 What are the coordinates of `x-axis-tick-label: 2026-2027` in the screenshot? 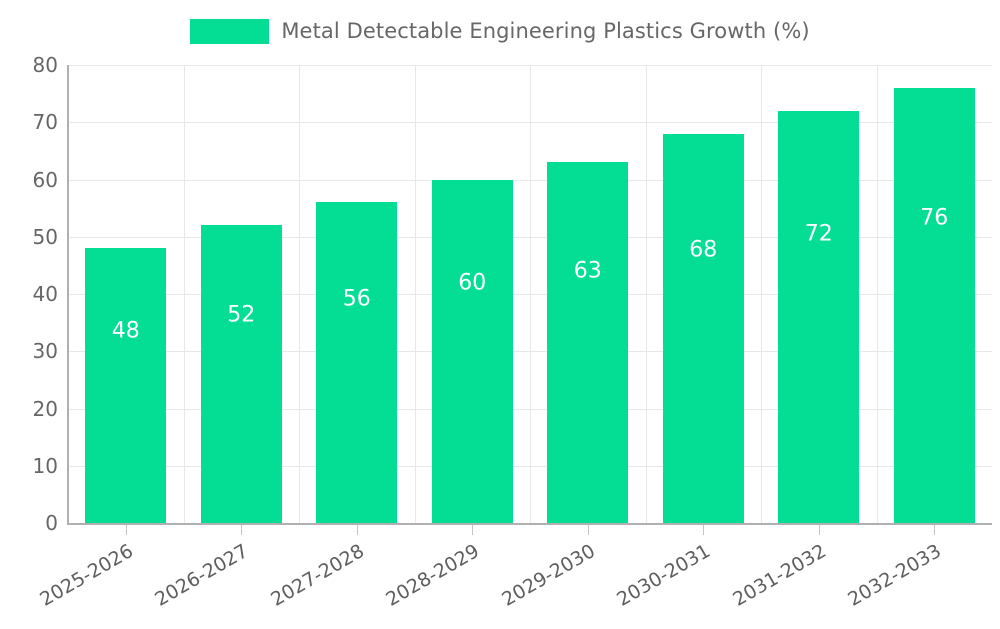 It's located at (202, 575).